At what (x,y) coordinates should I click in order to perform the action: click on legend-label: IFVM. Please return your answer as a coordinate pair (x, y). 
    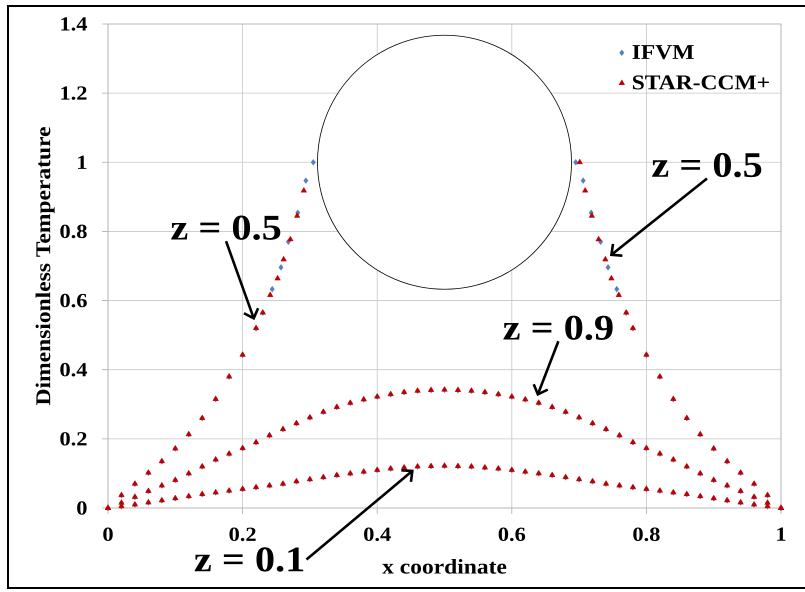
    Looking at the image, I should click on (663, 52).